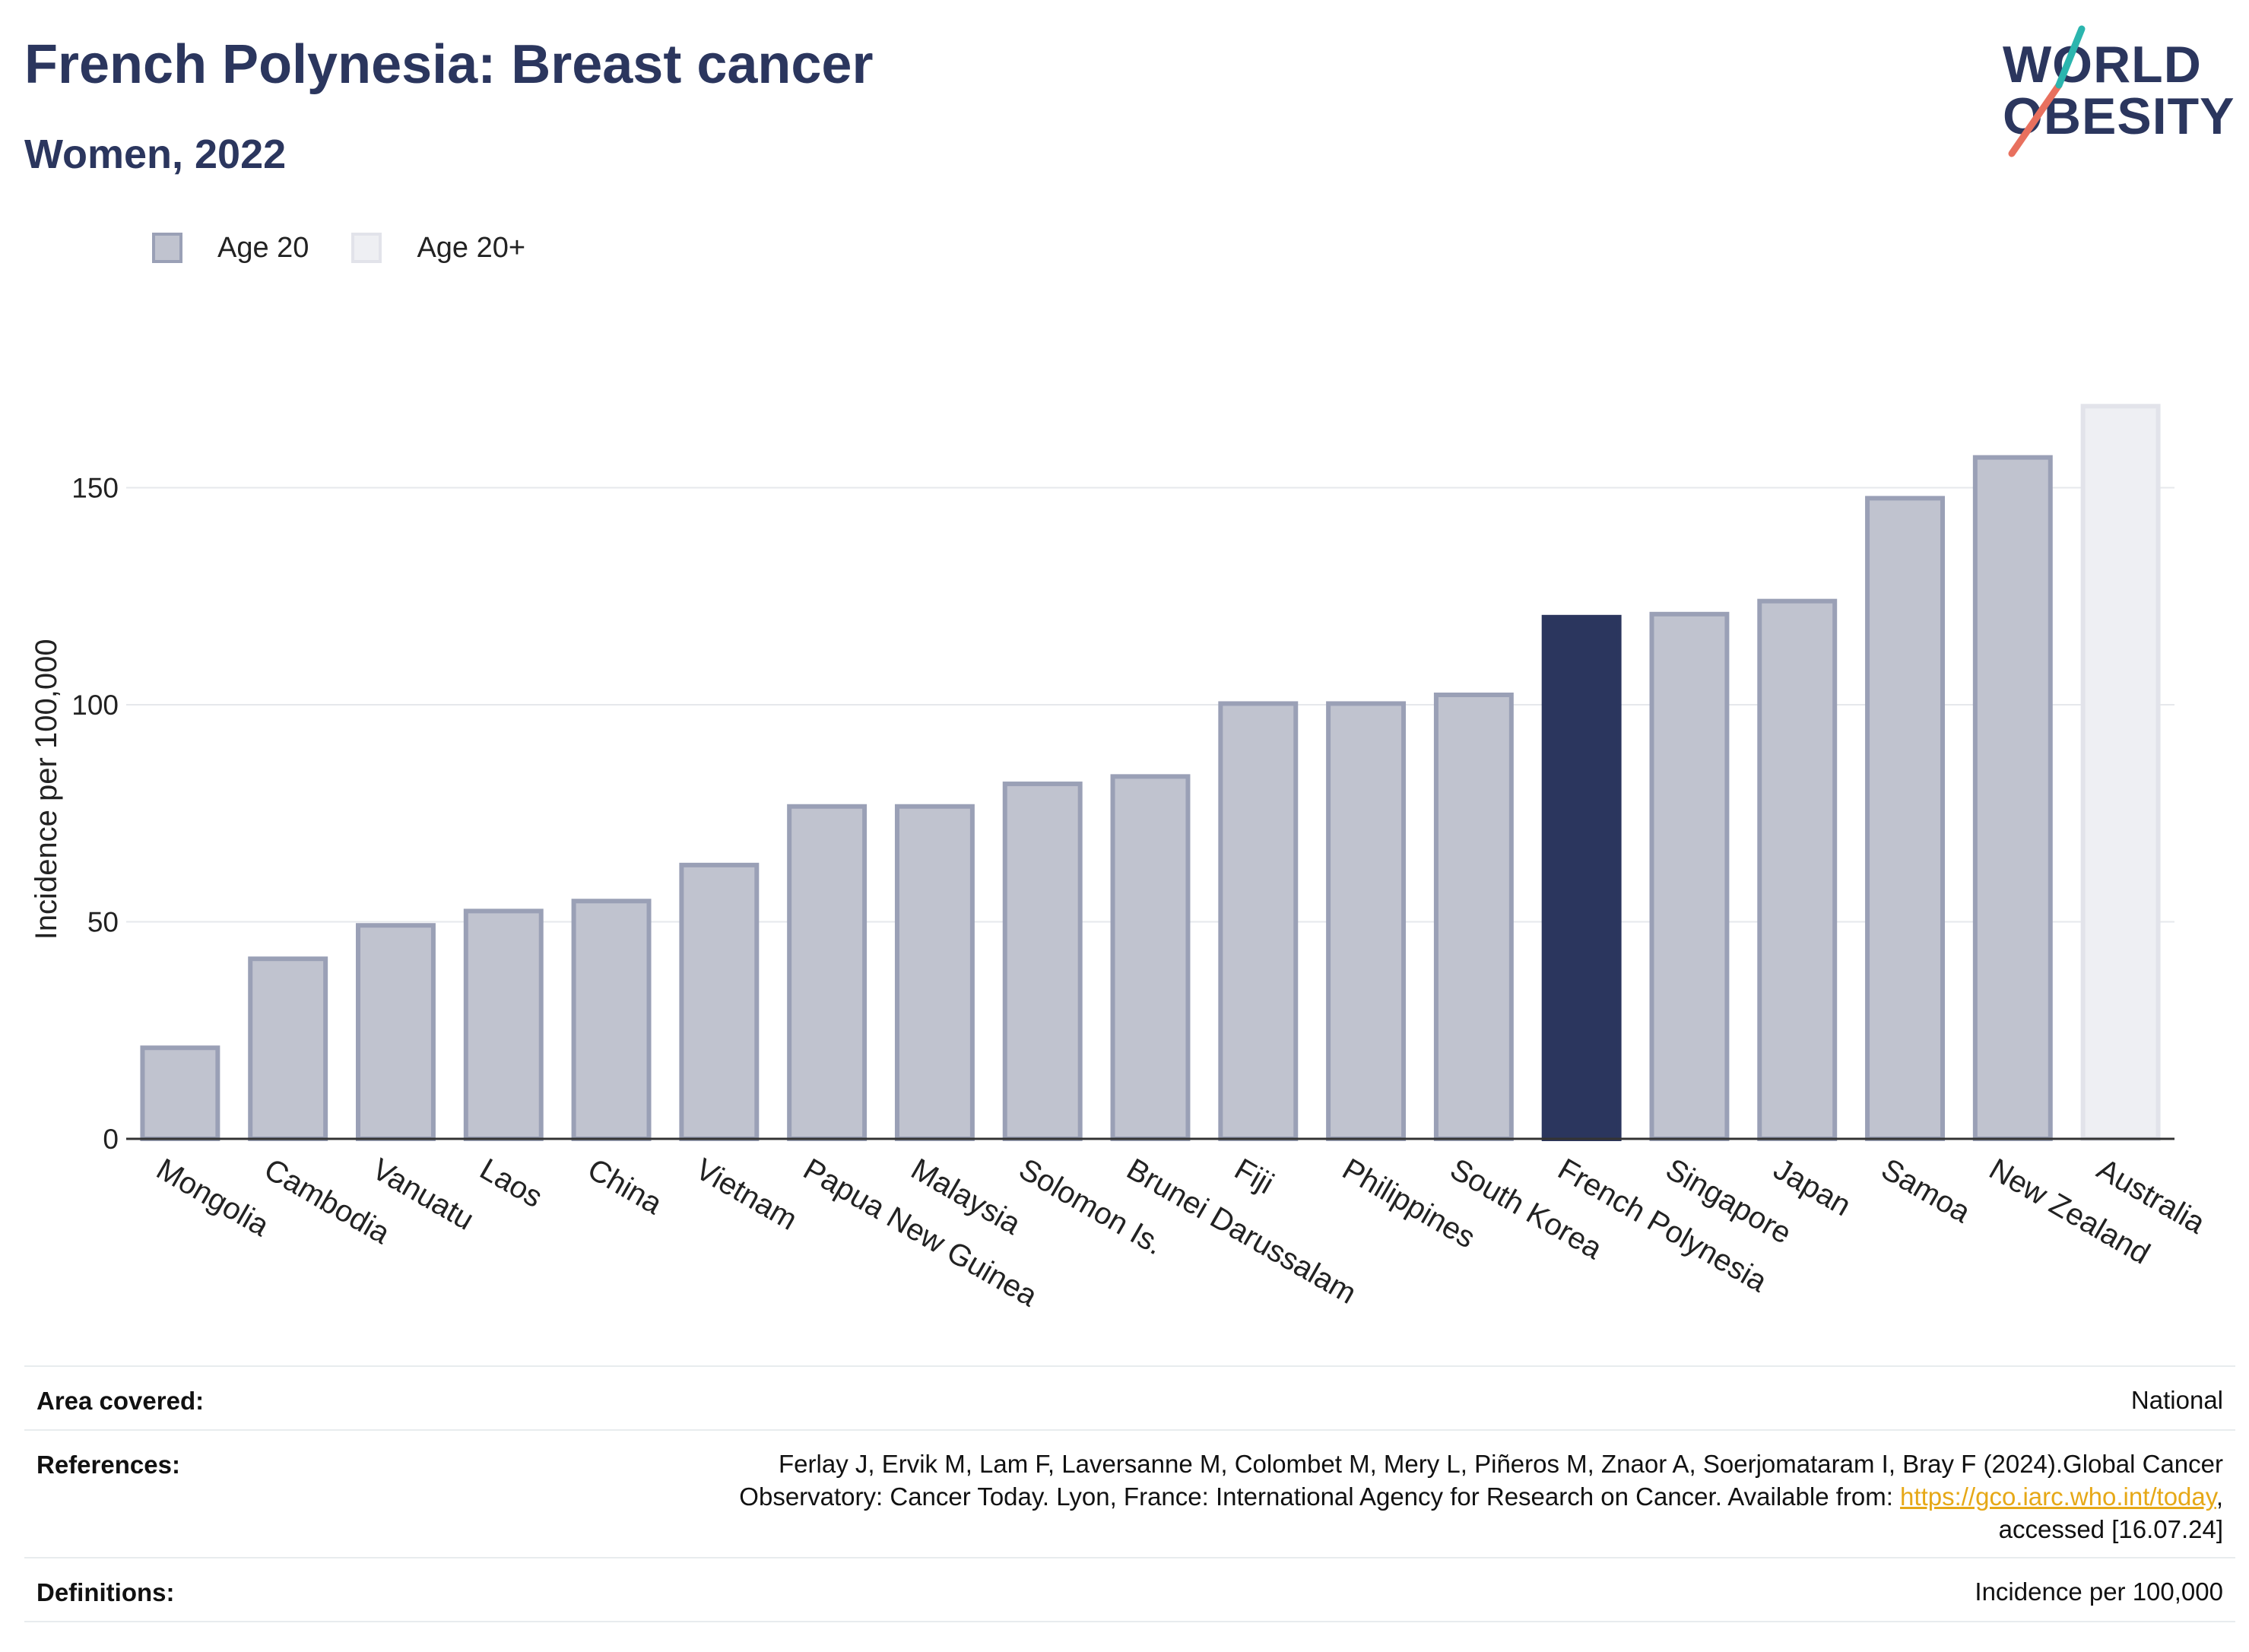  Describe the element at coordinates (108, 1465) in the screenshot. I see `references-label: References:` at that location.